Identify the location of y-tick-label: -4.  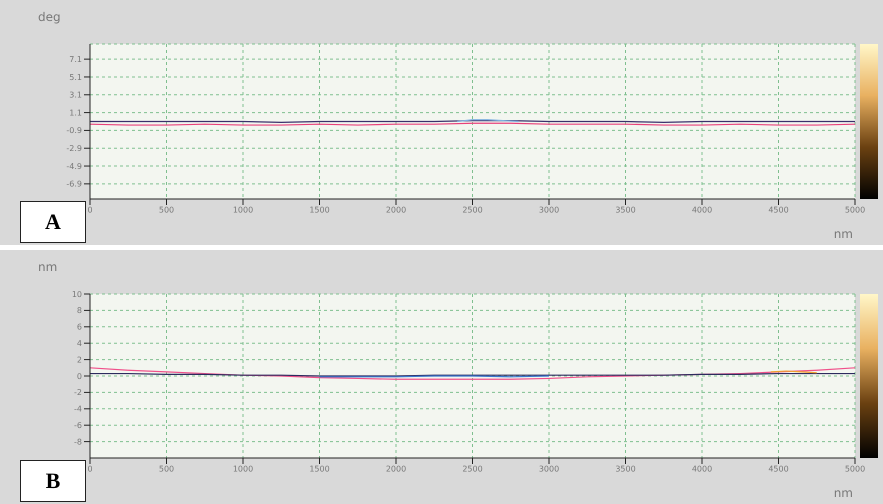
(78, 409).